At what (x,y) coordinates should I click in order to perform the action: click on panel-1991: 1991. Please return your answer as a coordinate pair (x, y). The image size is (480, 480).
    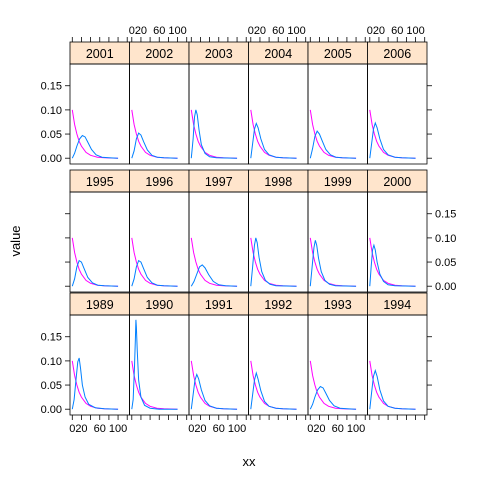
    Looking at the image, I should click on (218, 354).